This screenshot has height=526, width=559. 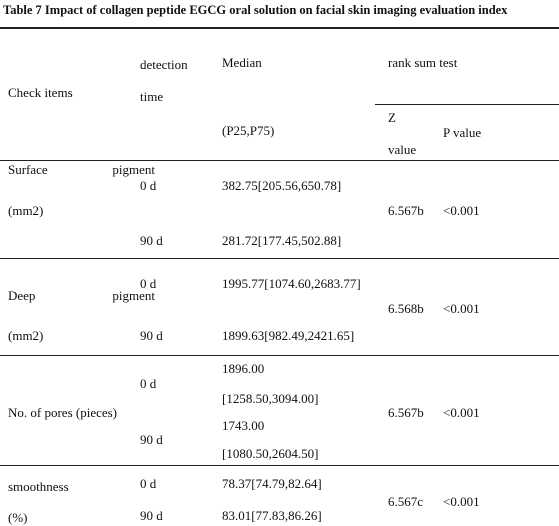 I want to click on cell: [1258.50,3094.00], so click(x=270, y=398).